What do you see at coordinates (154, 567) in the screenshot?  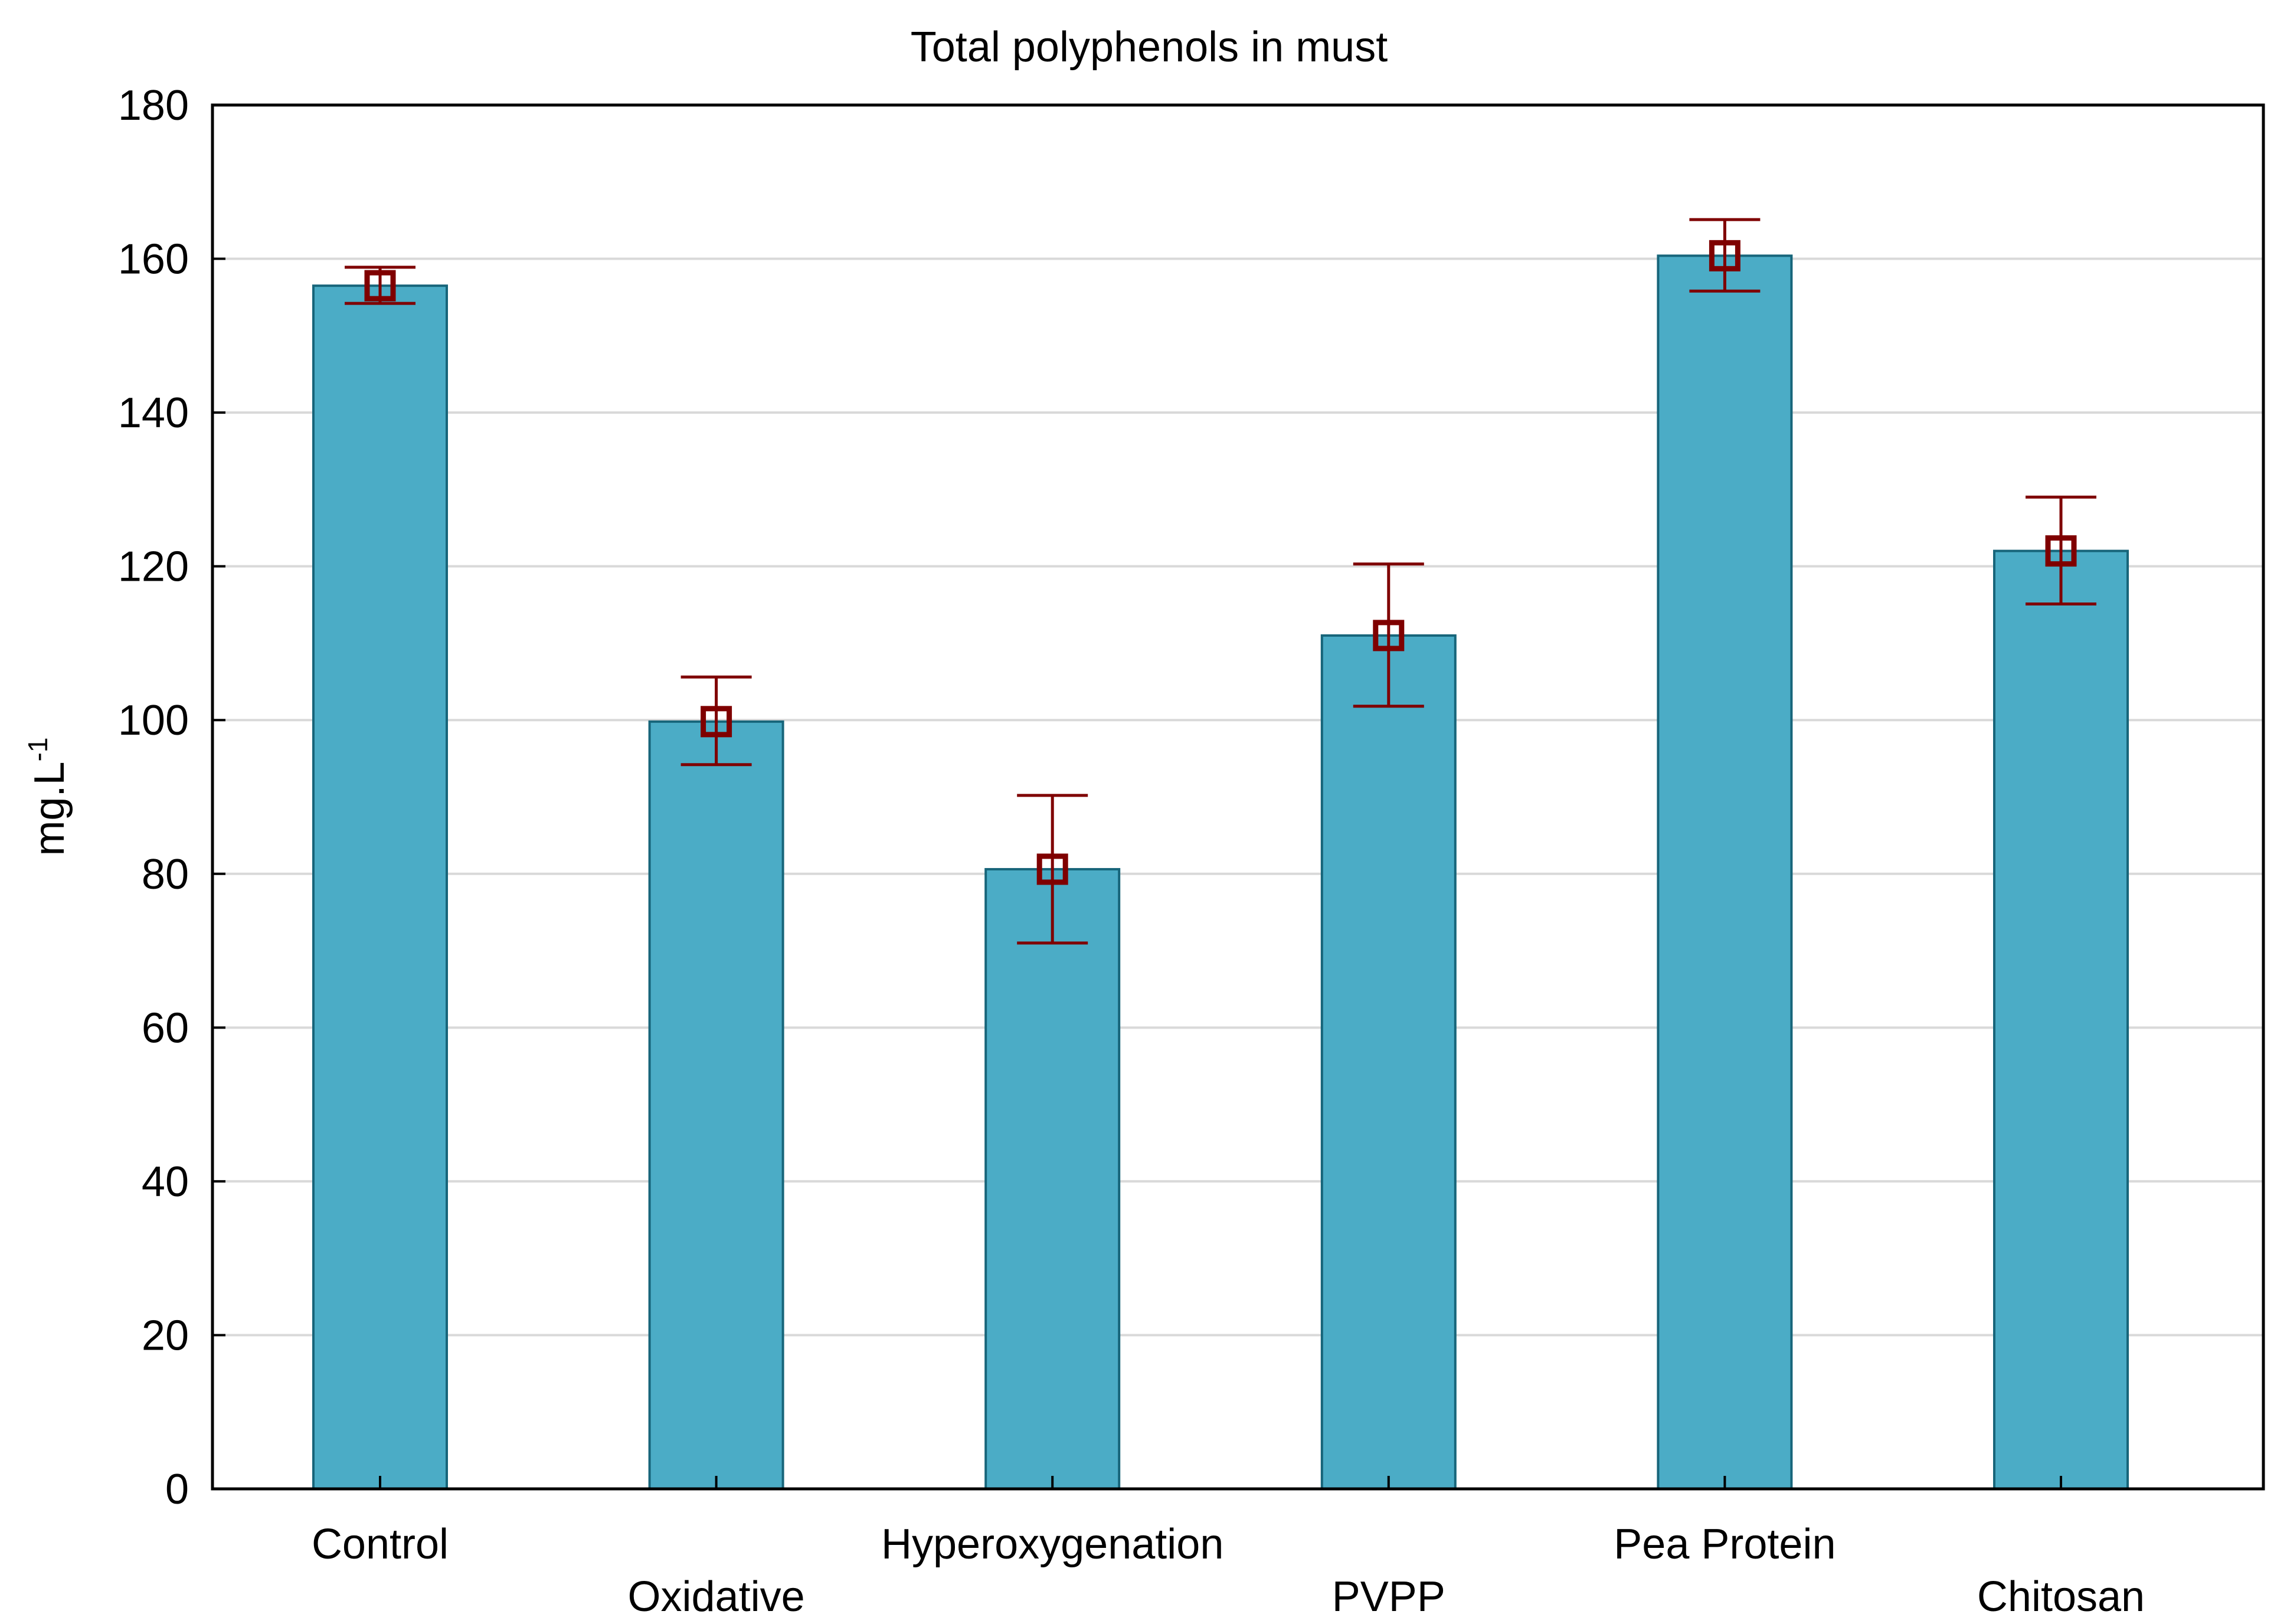 I see `y-tick-label: 120` at bounding box center [154, 567].